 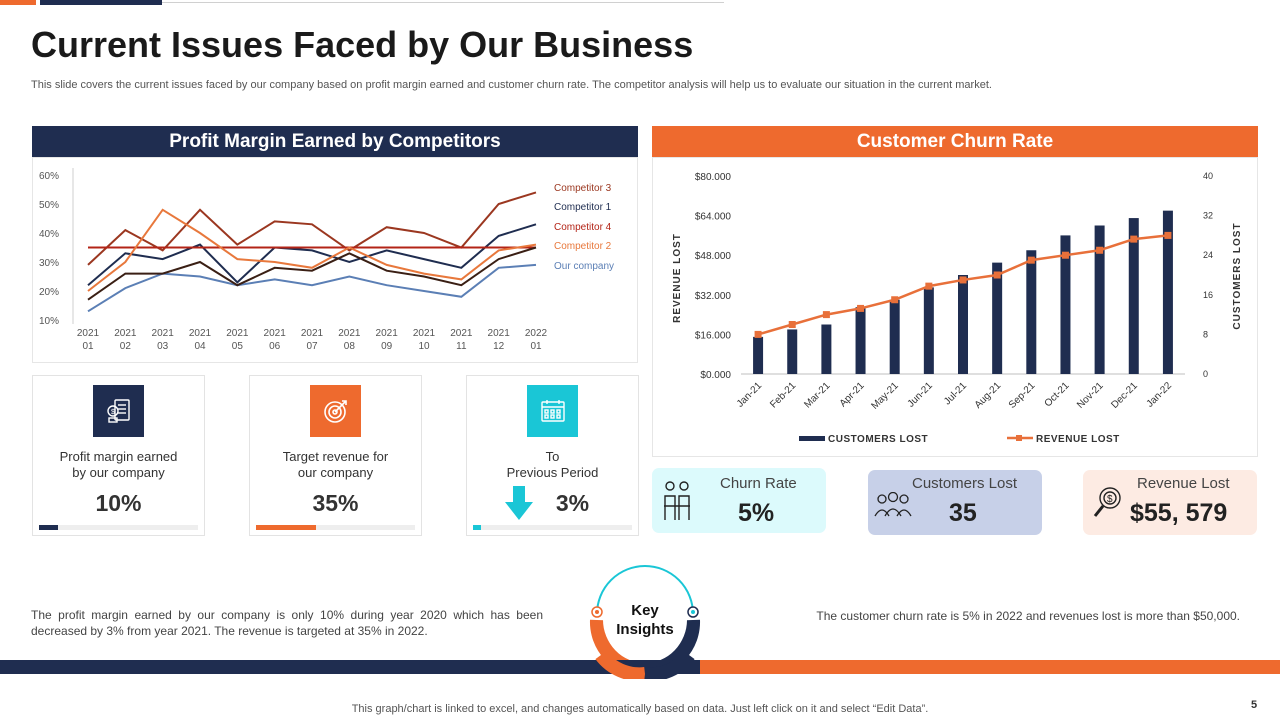 I want to click on y-tick-label: 20%, so click(x=49, y=292).